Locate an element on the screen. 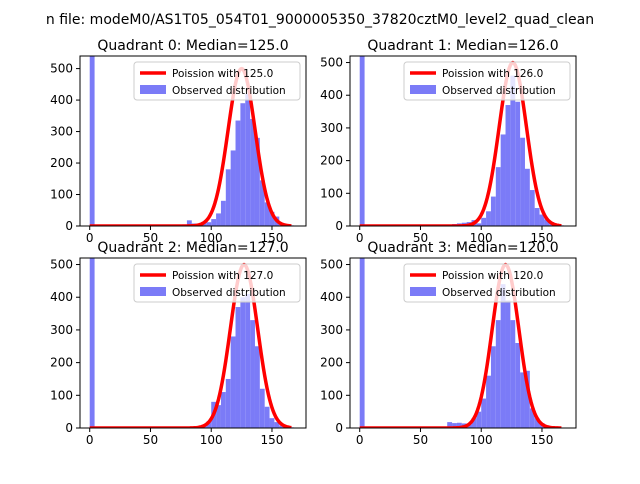  legend: Poission with 126.0 Observed distribution is located at coordinates (487, 81).